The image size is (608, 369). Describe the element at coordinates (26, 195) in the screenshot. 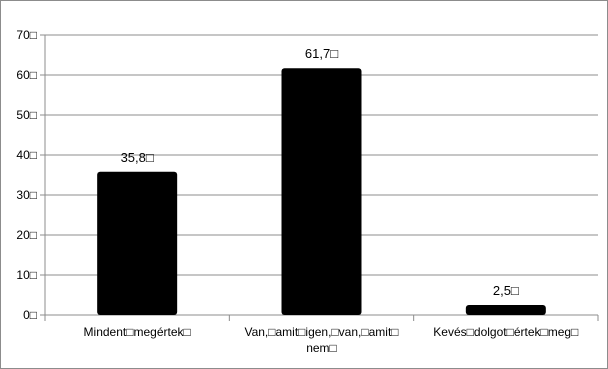

I see `y-tick-label: 30□` at that location.